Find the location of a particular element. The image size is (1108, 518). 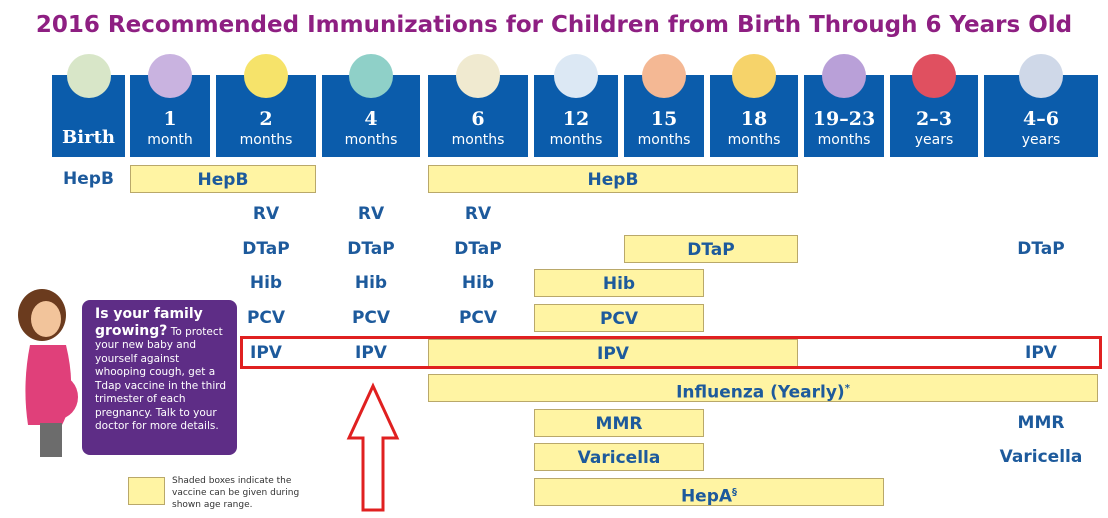

legend-swatch is located at coordinates (146, 491).